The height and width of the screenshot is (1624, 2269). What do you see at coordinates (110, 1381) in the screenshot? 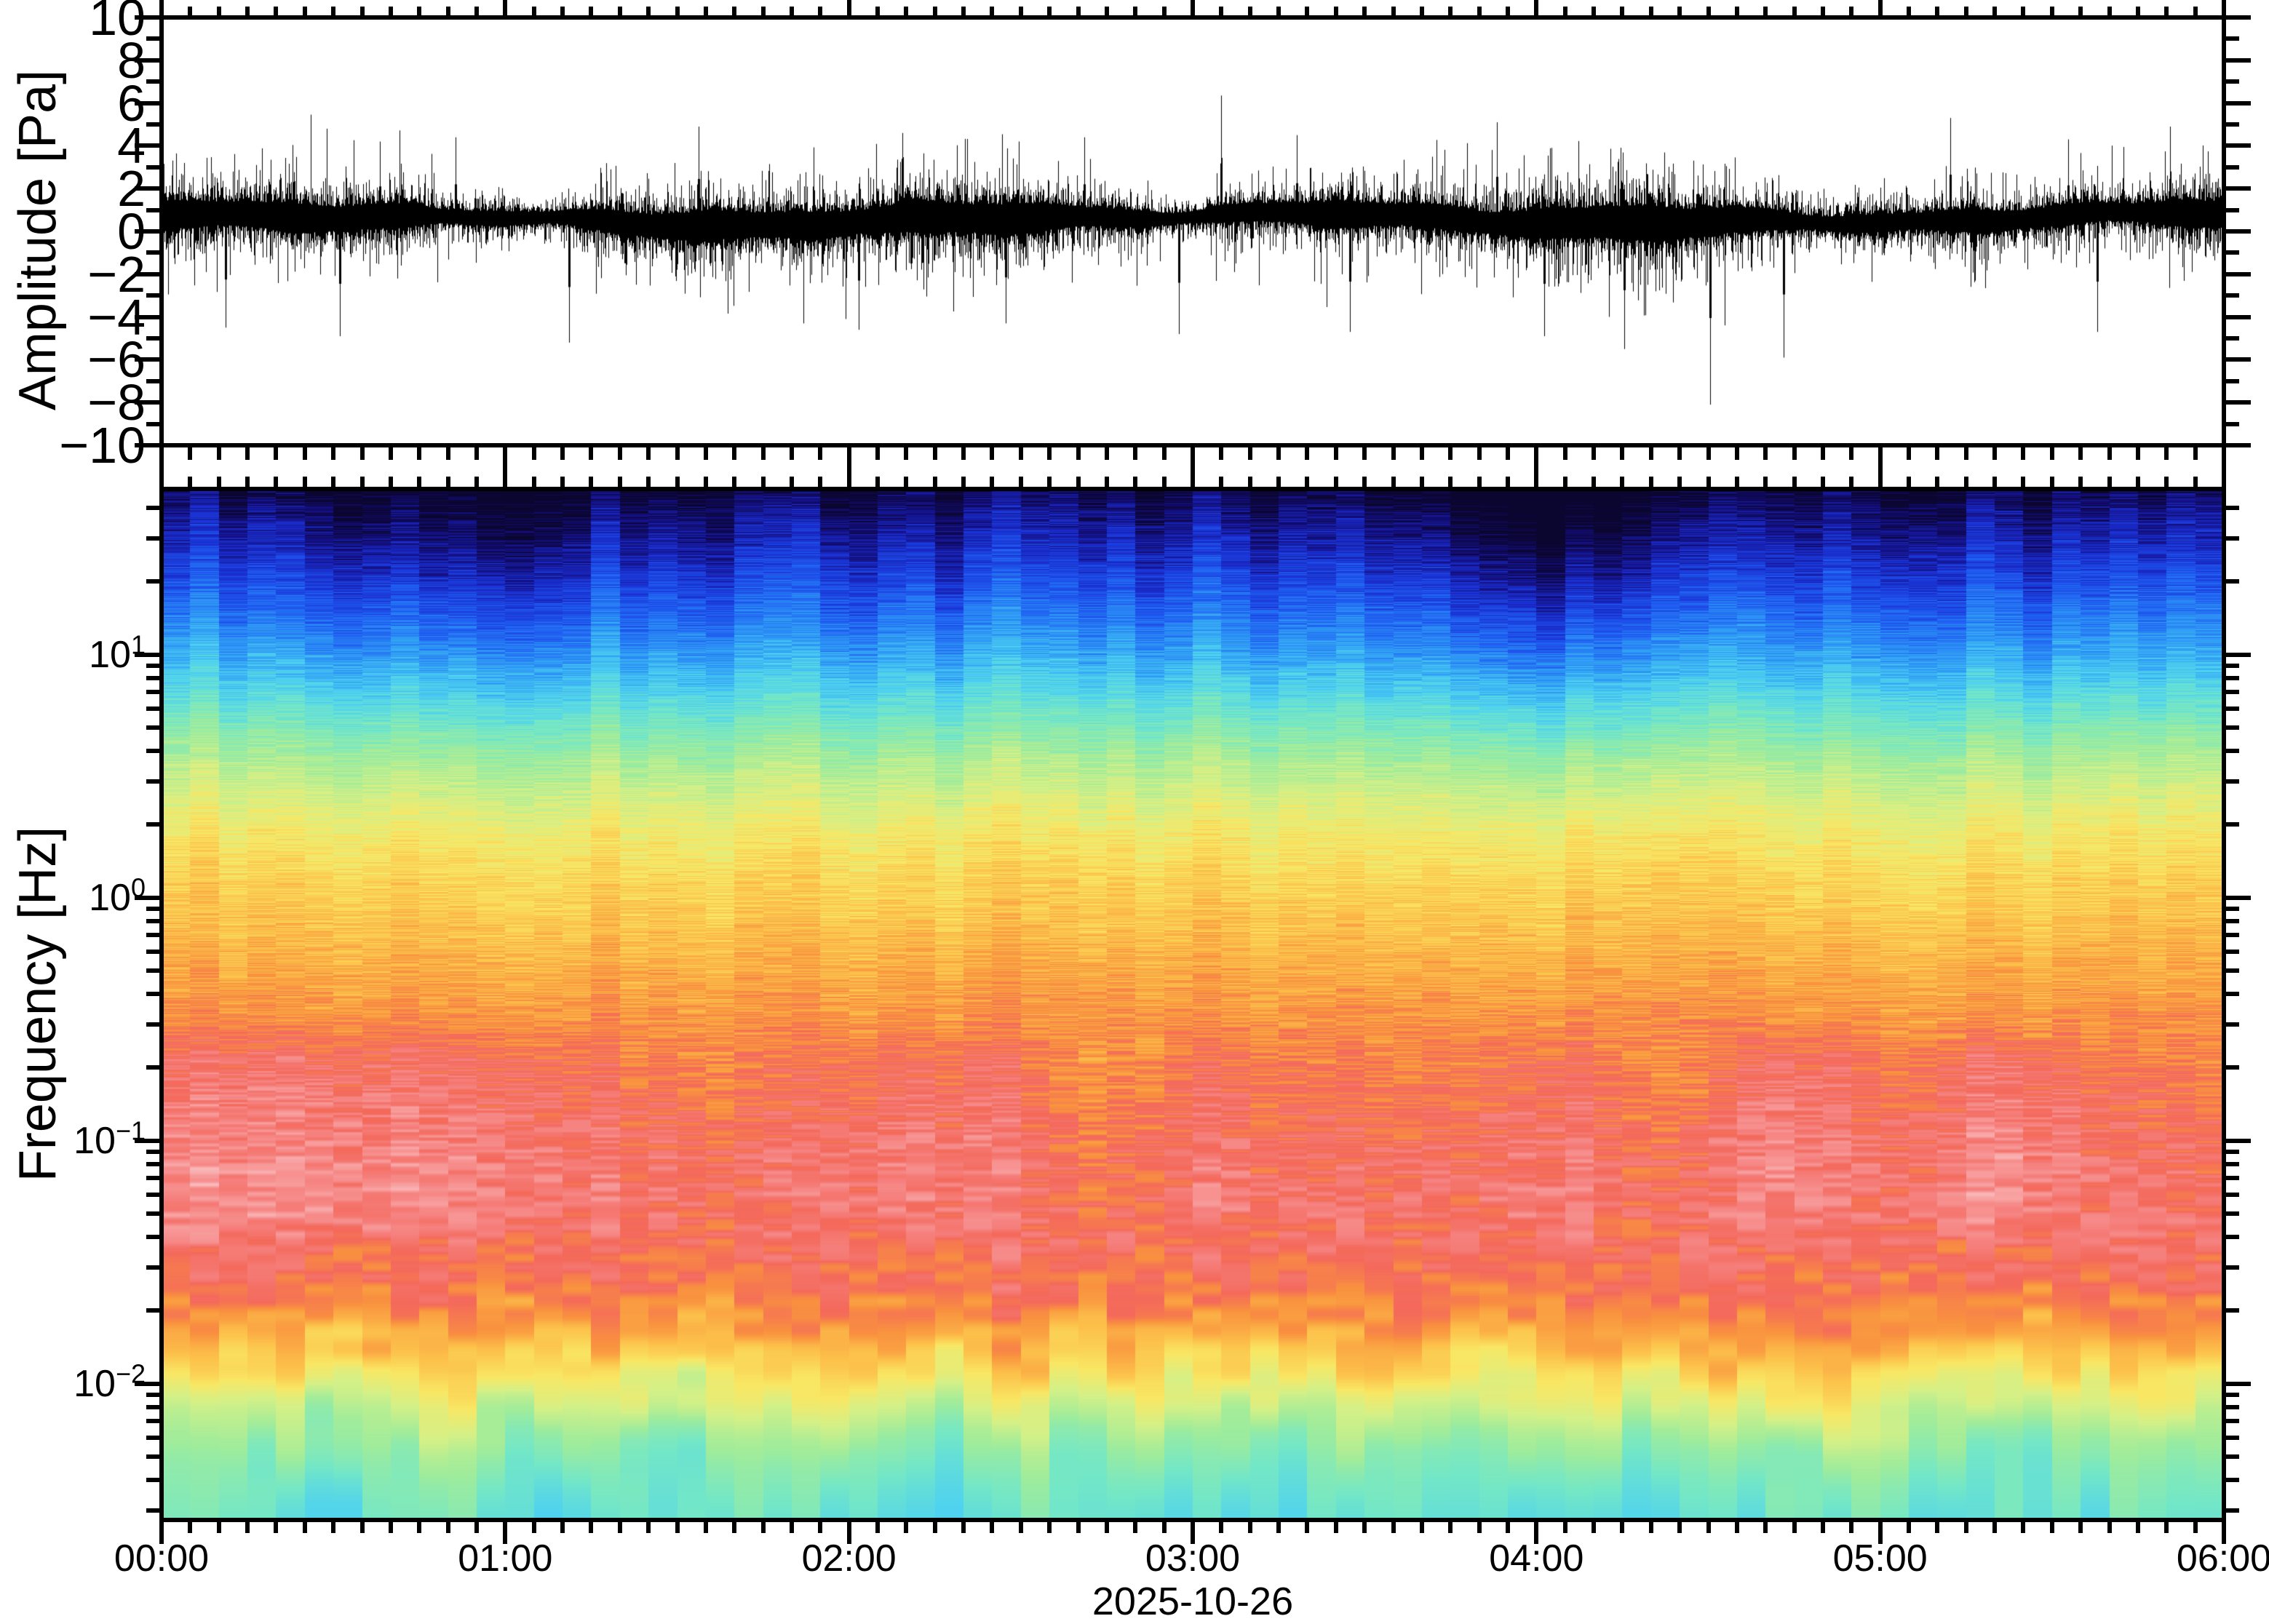
I see `frequency-tick-label: 10⁻²` at bounding box center [110, 1381].